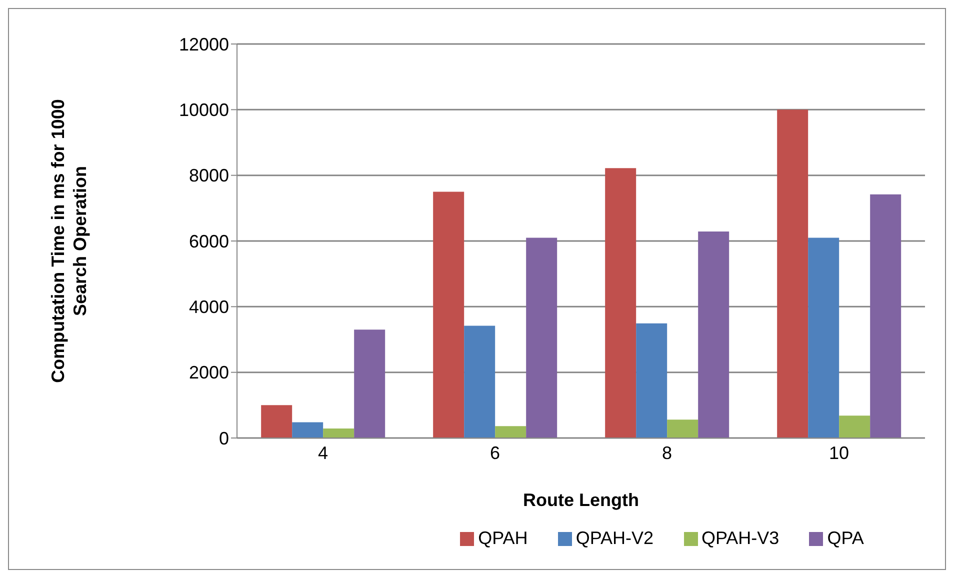  Describe the element at coordinates (741, 538) in the screenshot. I see `legend-label: QPAH-V3` at that location.